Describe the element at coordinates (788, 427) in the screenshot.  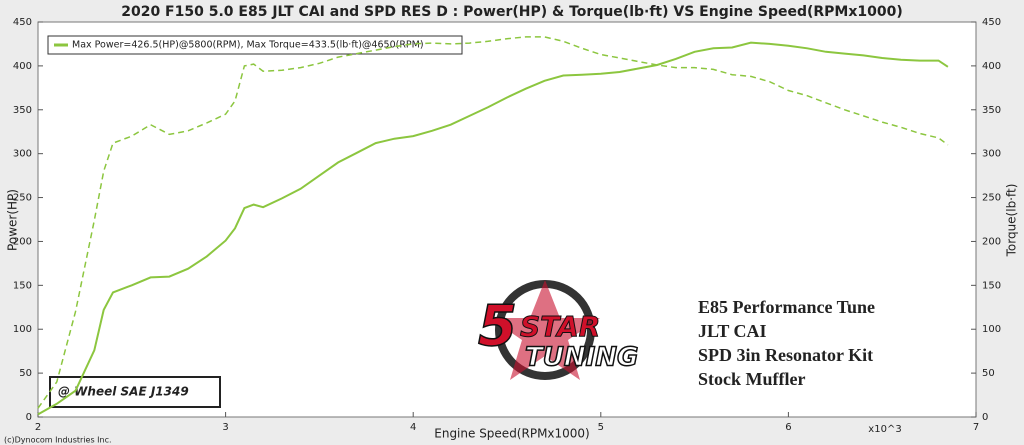
I see `x-tick-label: 6` at that location.